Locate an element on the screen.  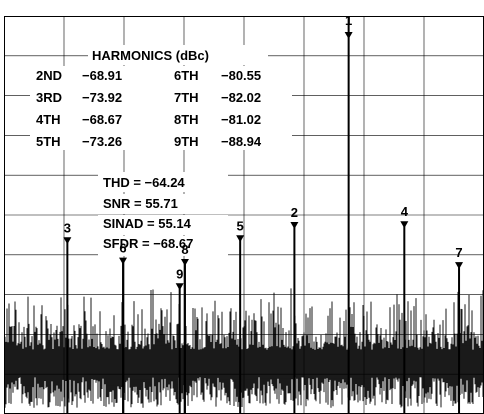
harmonic-name: 8TH is located at coordinates (186, 119).